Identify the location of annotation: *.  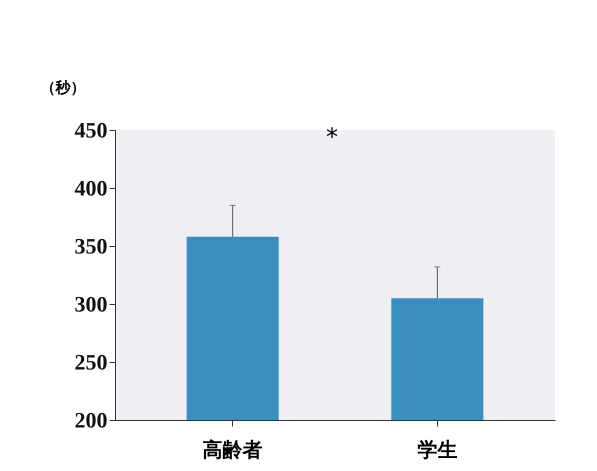
(332, 137).